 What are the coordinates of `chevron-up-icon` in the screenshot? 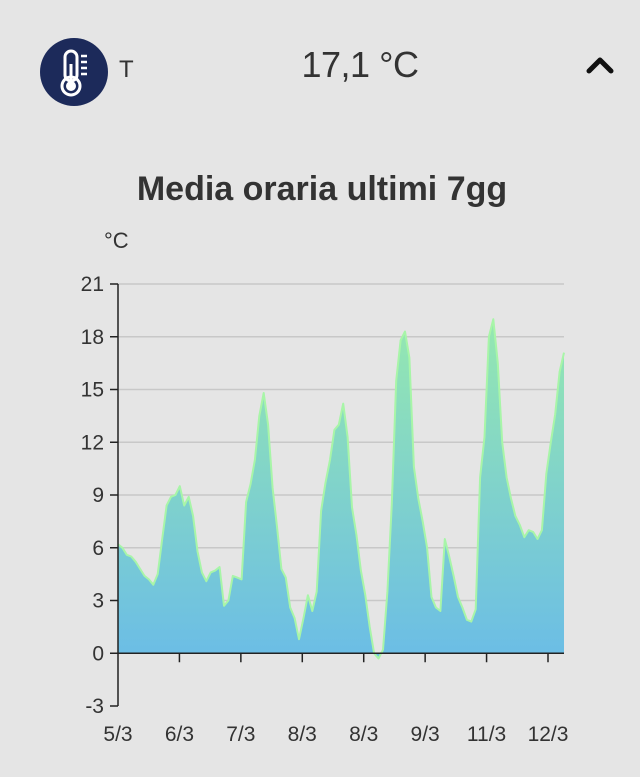 It's located at (600, 65).